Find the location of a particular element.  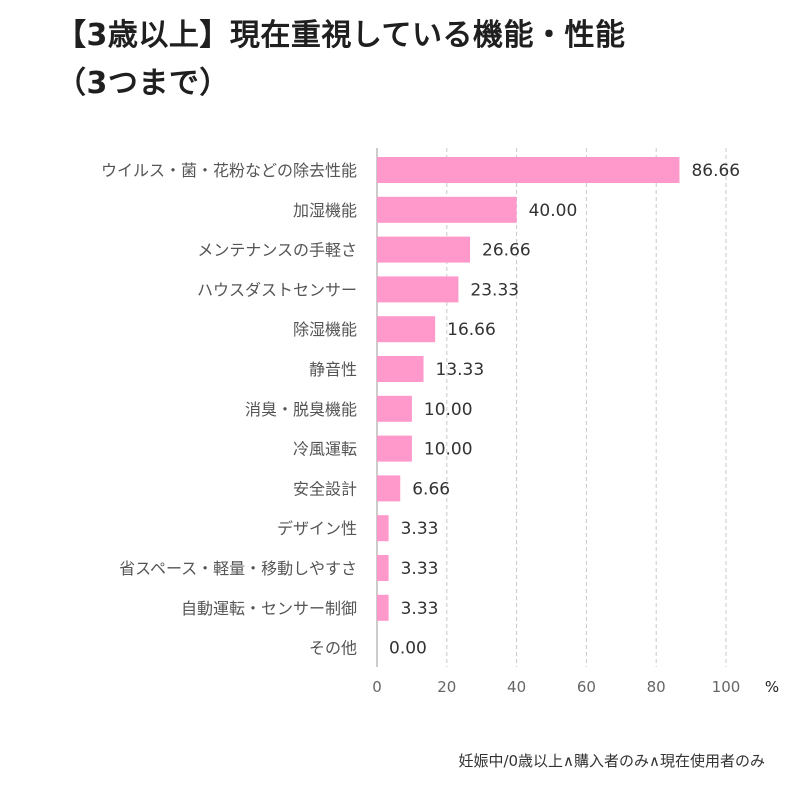

chart-title-line-1: 【3歳以上】現在重視している機能・性能 is located at coordinates (341, 35).